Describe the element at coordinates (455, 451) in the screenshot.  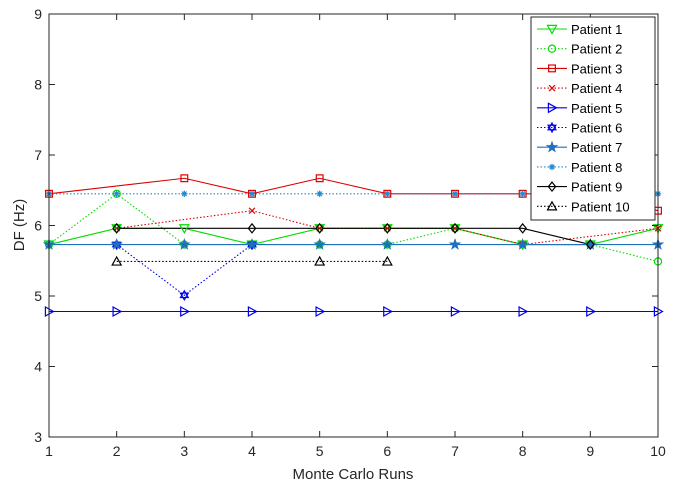
I see `x-tick-label: 7` at that location.